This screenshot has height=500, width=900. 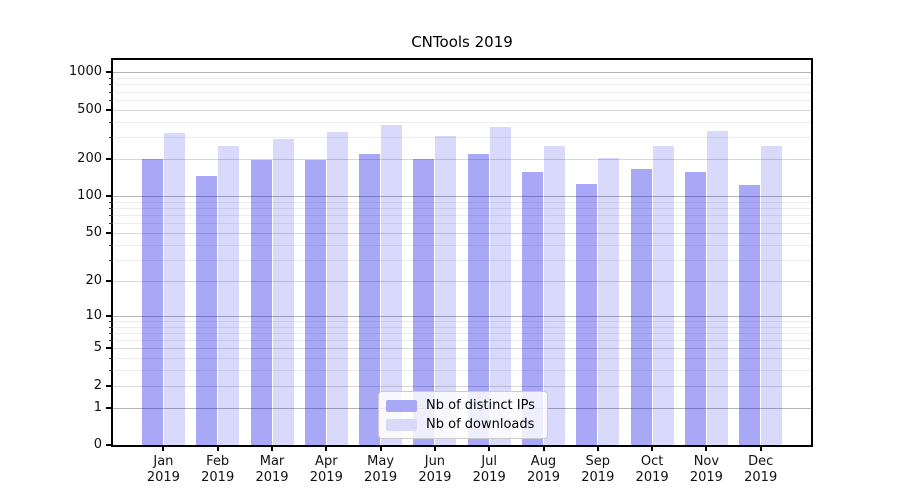 What do you see at coordinates (152, 302) in the screenshot?
I see `bar-distinct-ips-jan` at bounding box center [152, 302].